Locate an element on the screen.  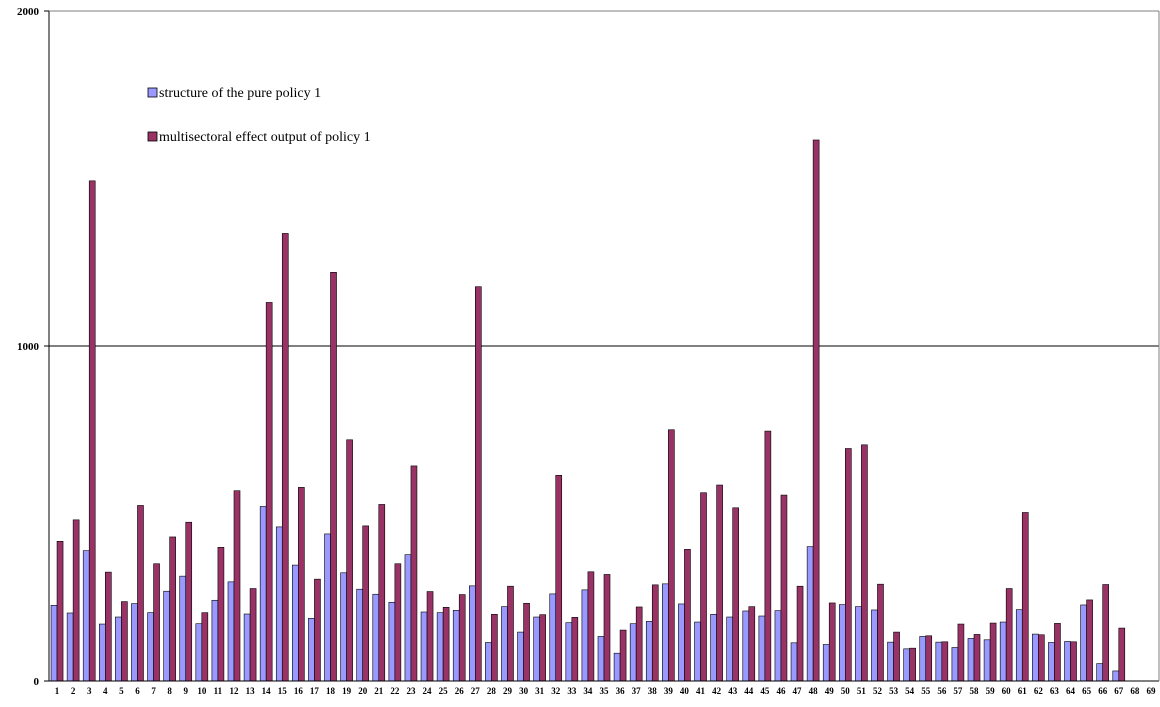
x-tick-label: 3 is located at coordinates (89, 691).